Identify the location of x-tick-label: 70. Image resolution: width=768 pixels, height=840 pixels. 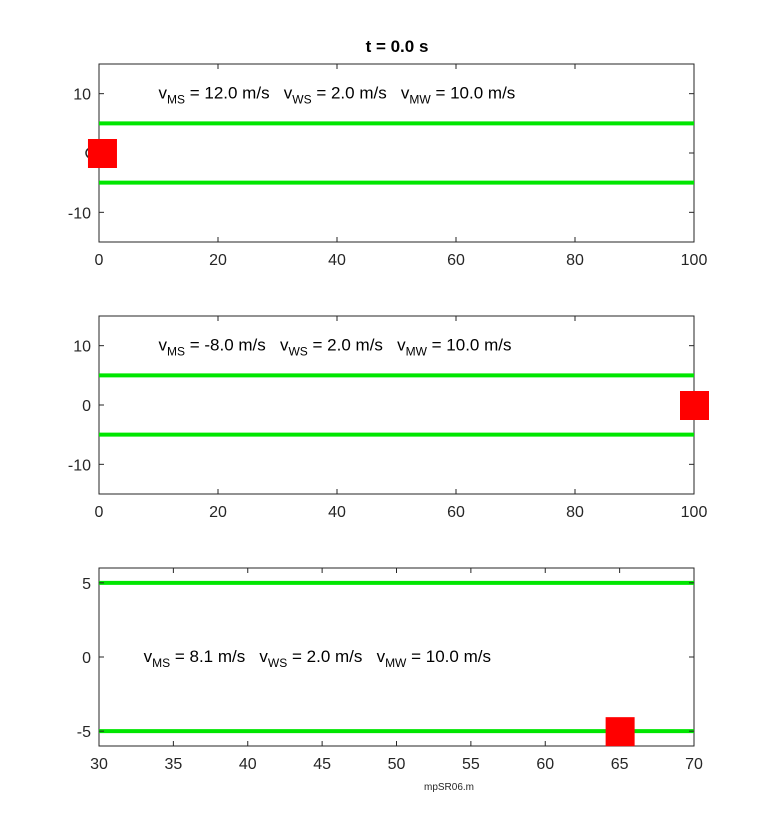
(694, 764).